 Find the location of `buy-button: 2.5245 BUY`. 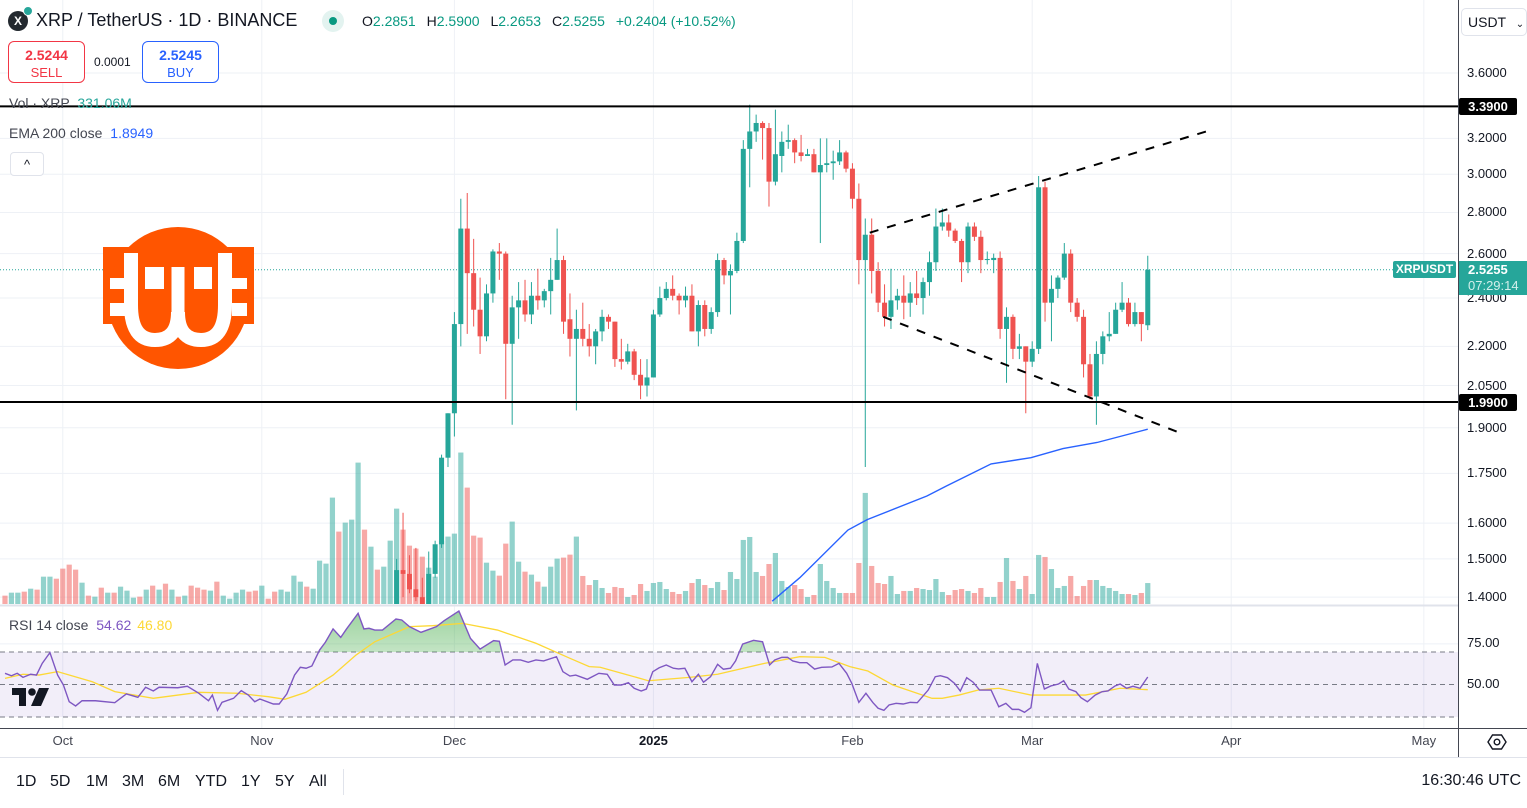

buy-button: 2.5245 BUY is located at coordinates (180, 62).